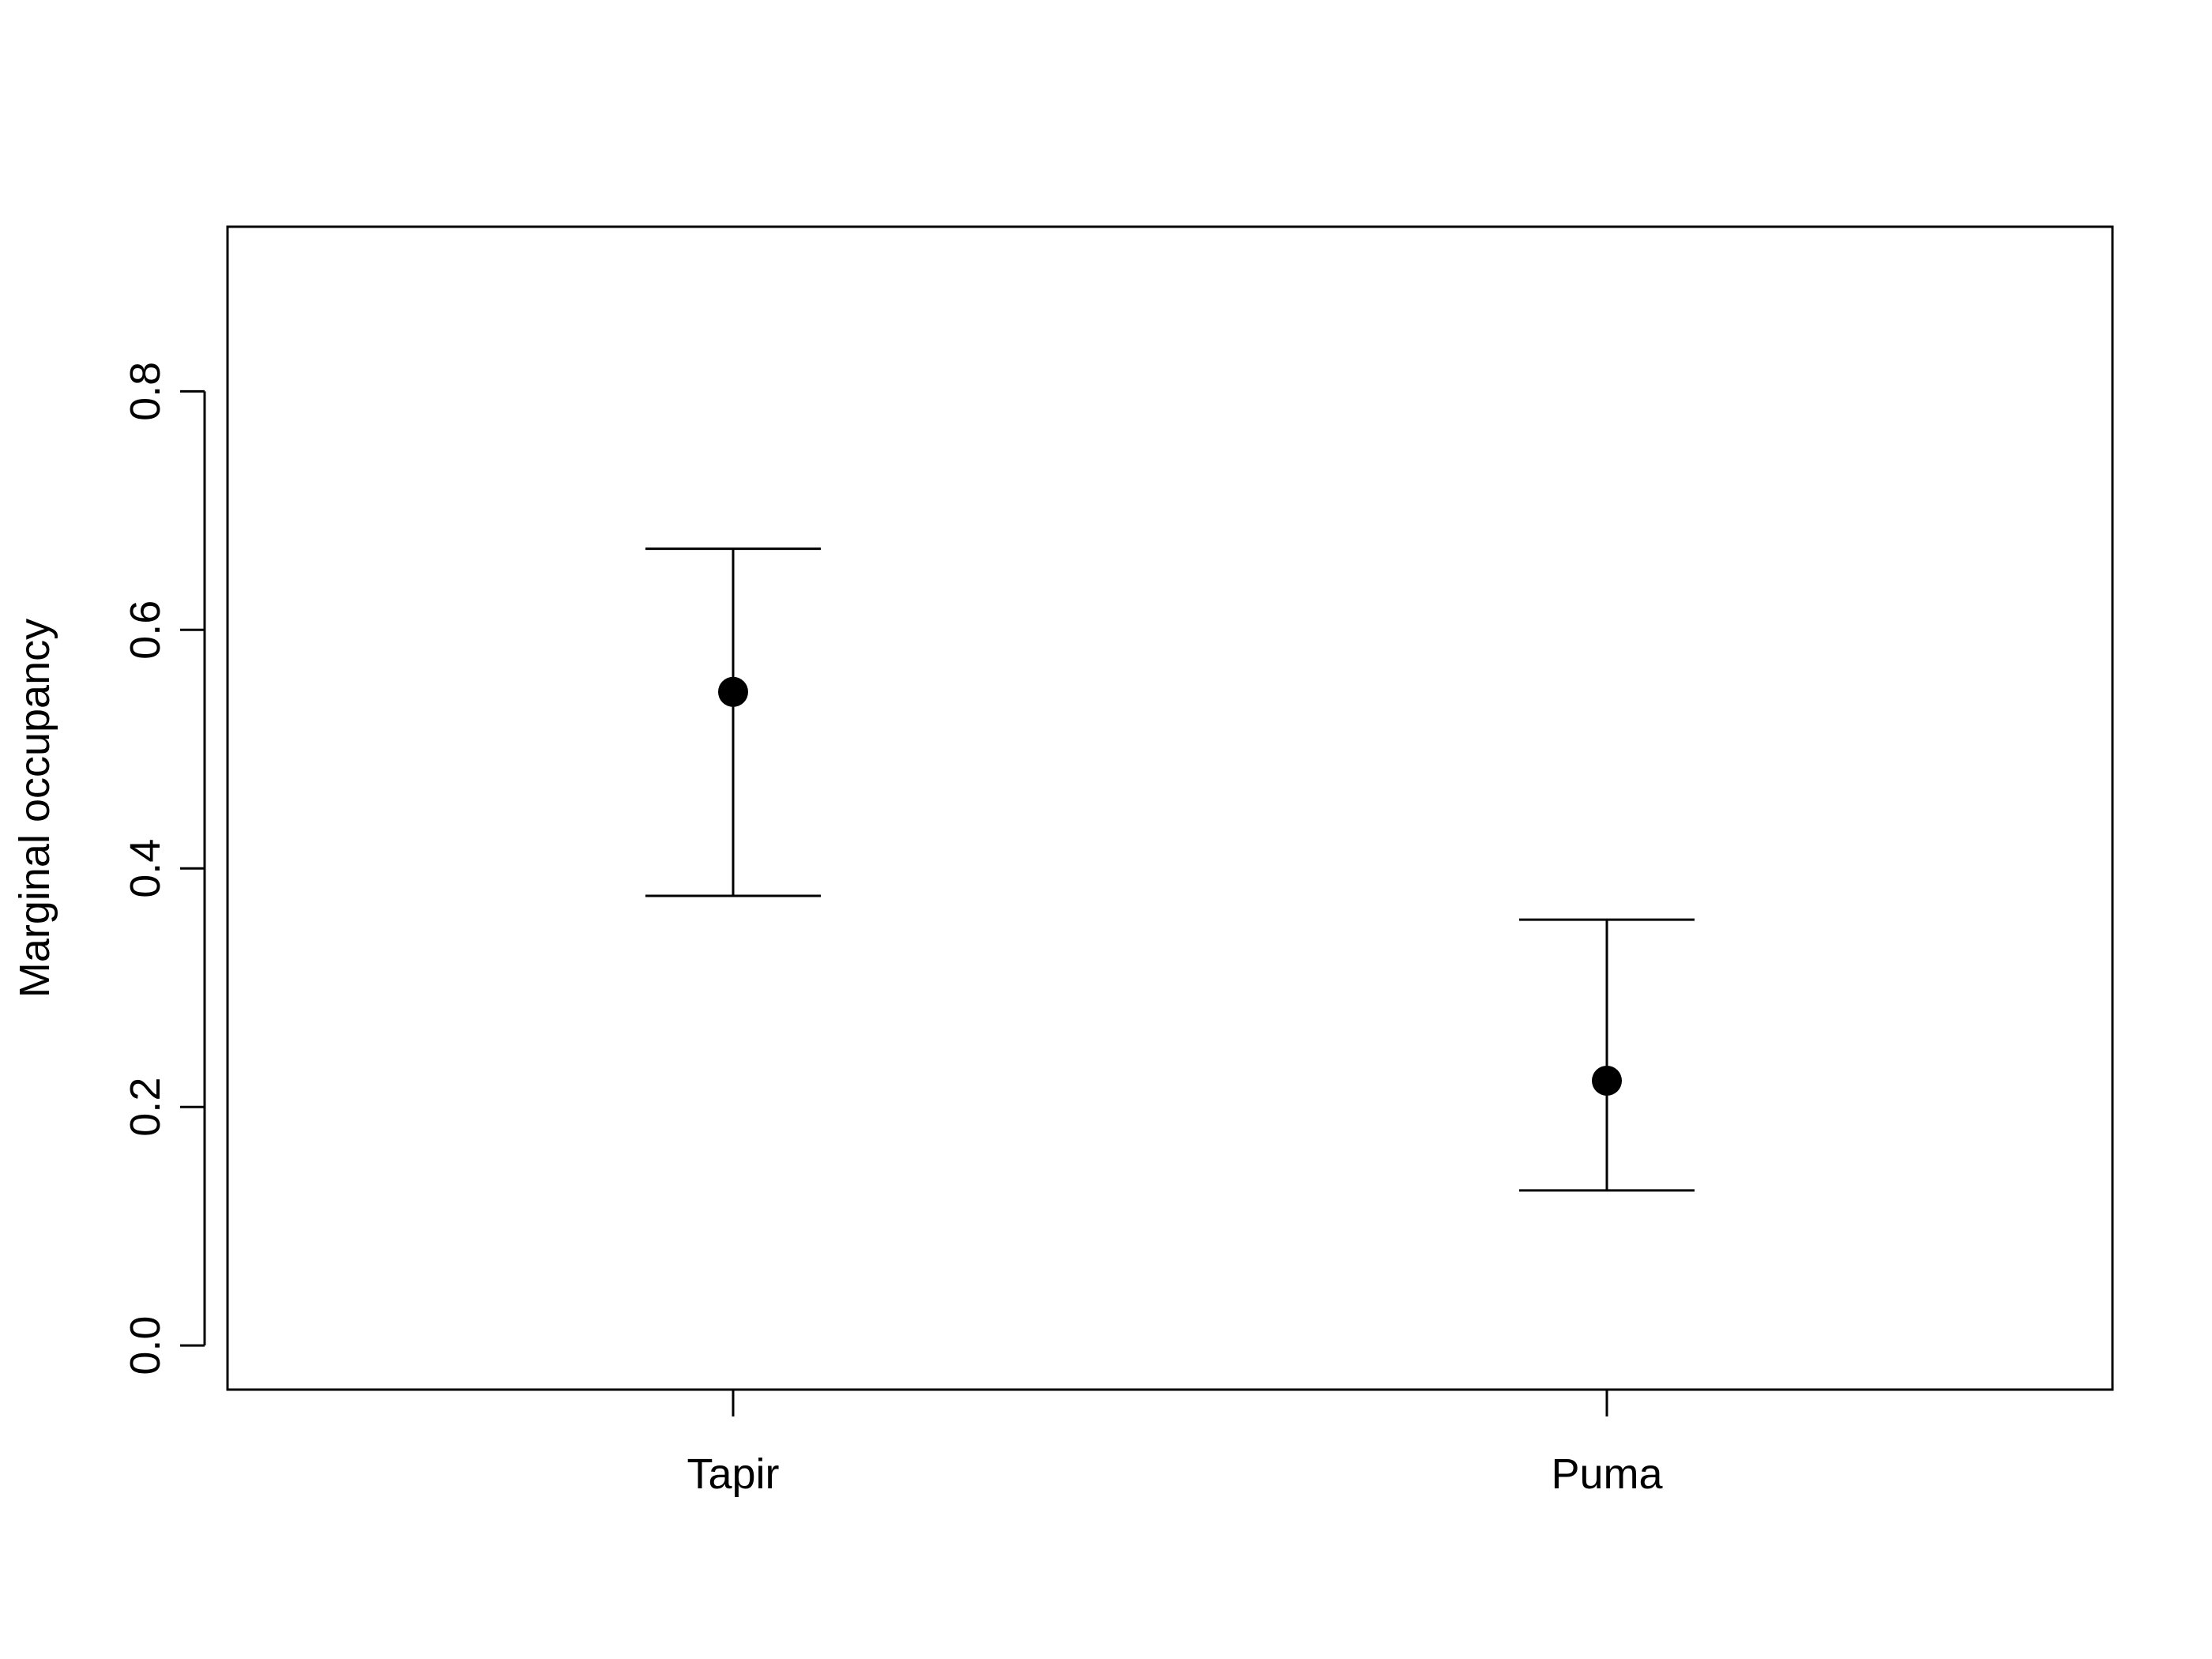  What do you see at coordinates (1607, 1474) in the screenshot?
I see `x-tick-label-puma: Puma` at bounding box center [1607, 1474].